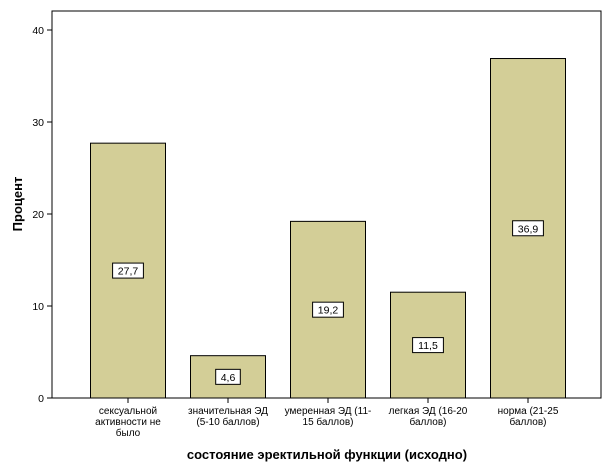 This screenshot has height=469, width=615. I want to click on y-axis: 0 10 20 30 40, so click(42, 215).